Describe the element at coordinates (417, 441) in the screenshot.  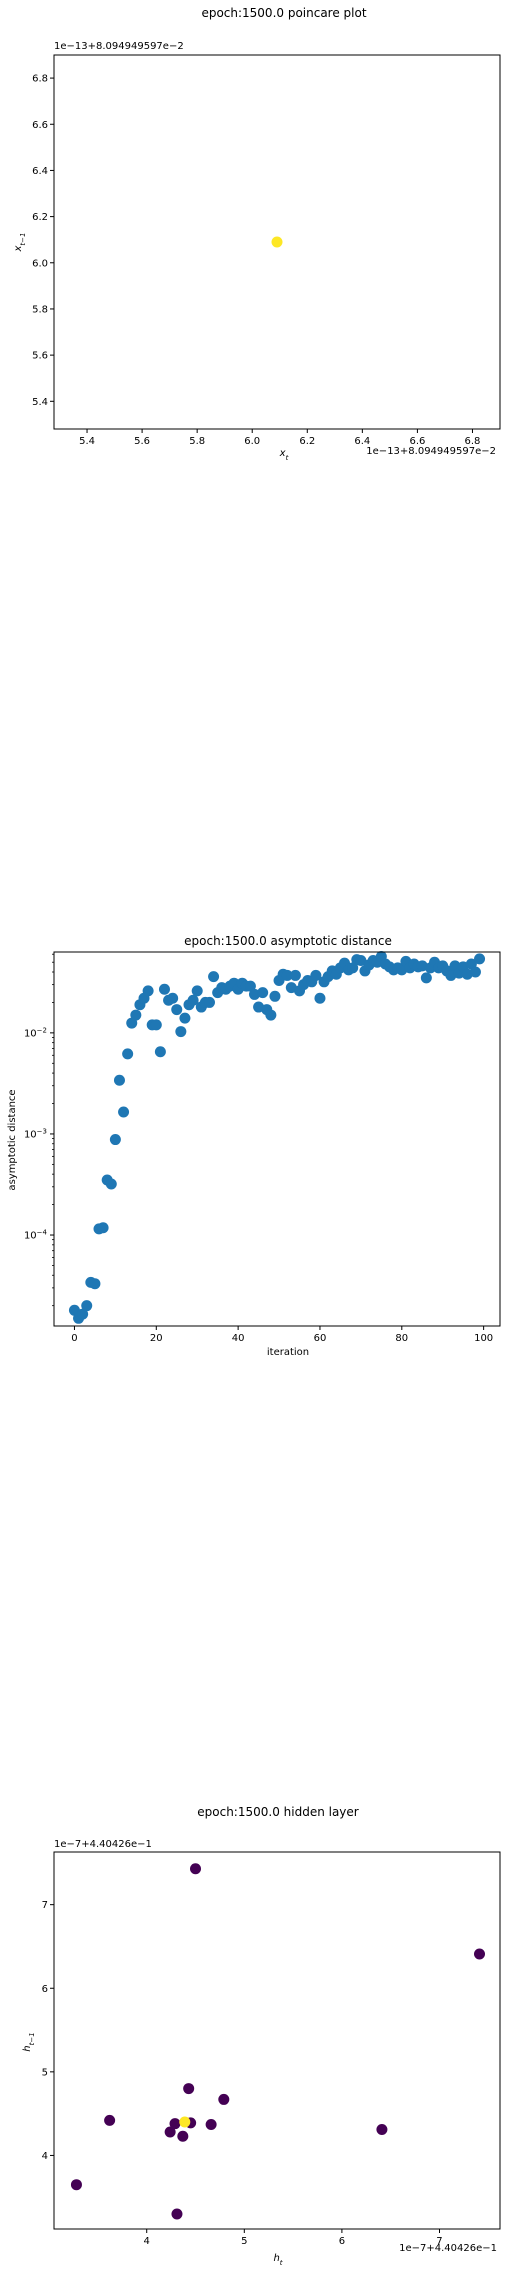
I see `x-tick-label: 6.6` at that location.